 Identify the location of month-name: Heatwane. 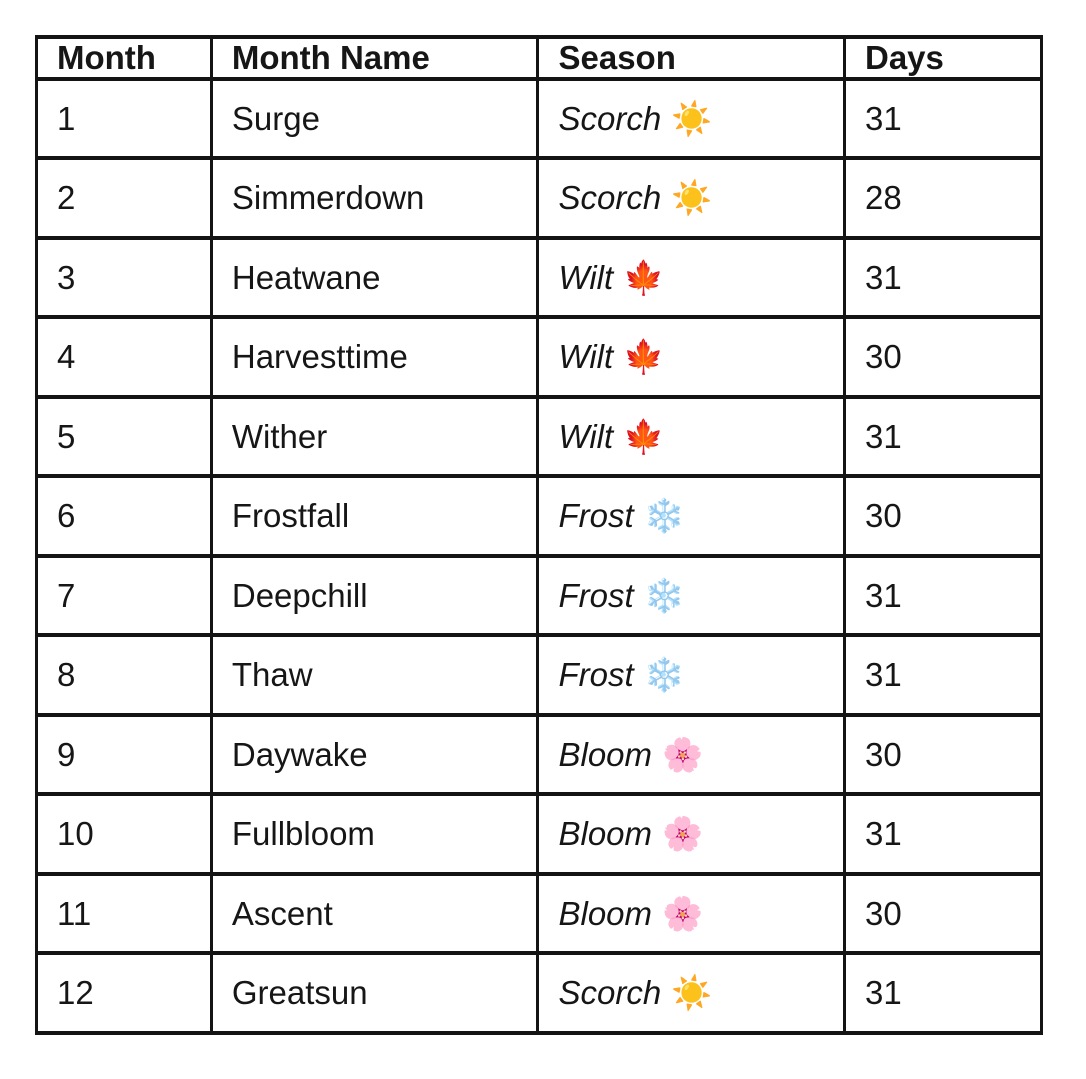
(306, 277).